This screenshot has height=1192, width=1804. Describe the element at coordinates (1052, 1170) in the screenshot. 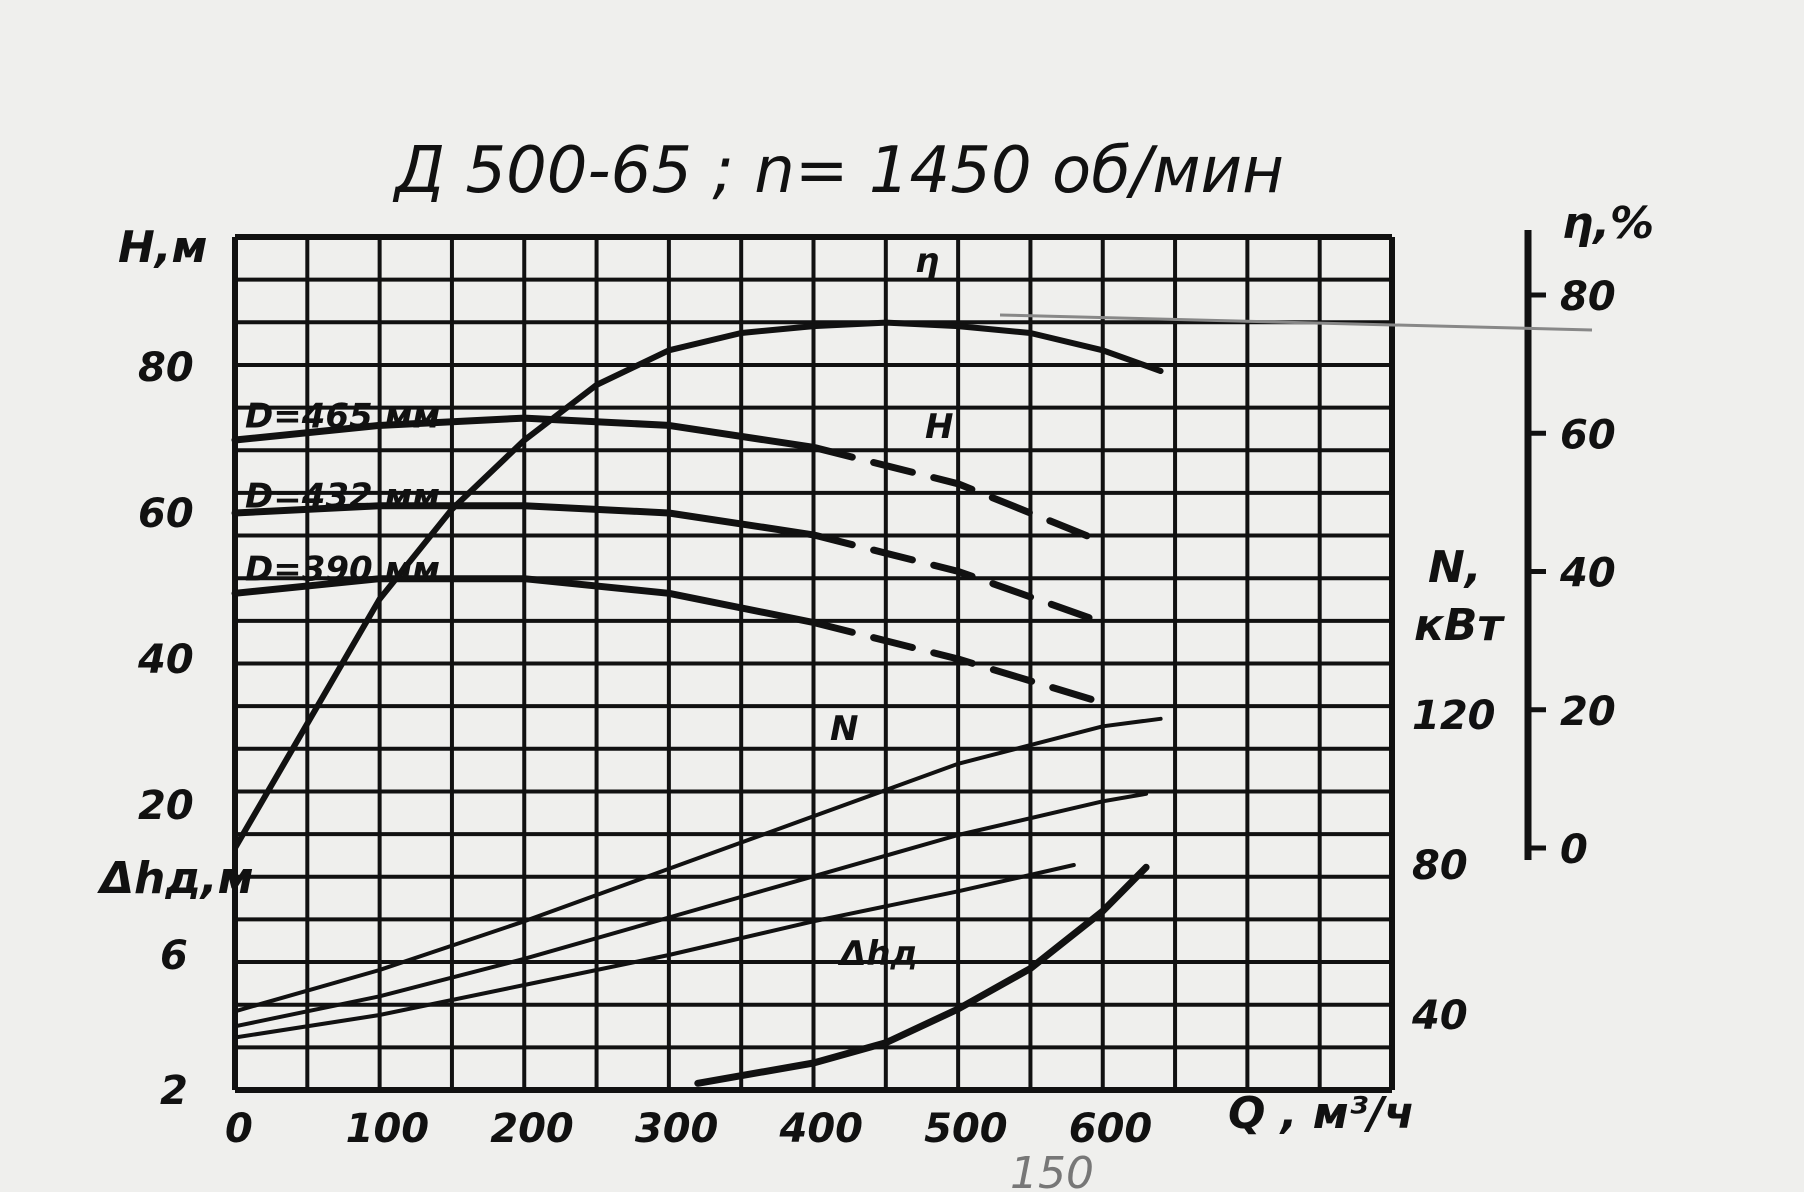

I see `below-axis-note: 150` at that location.